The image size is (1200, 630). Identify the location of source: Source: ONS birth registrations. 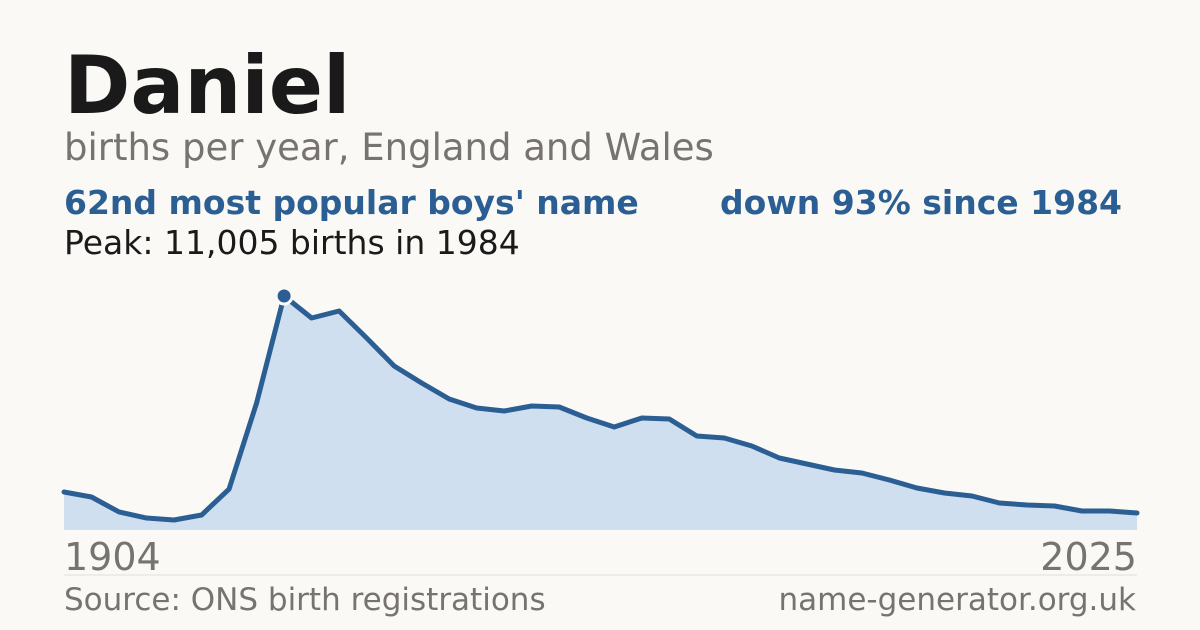
(305, 600).